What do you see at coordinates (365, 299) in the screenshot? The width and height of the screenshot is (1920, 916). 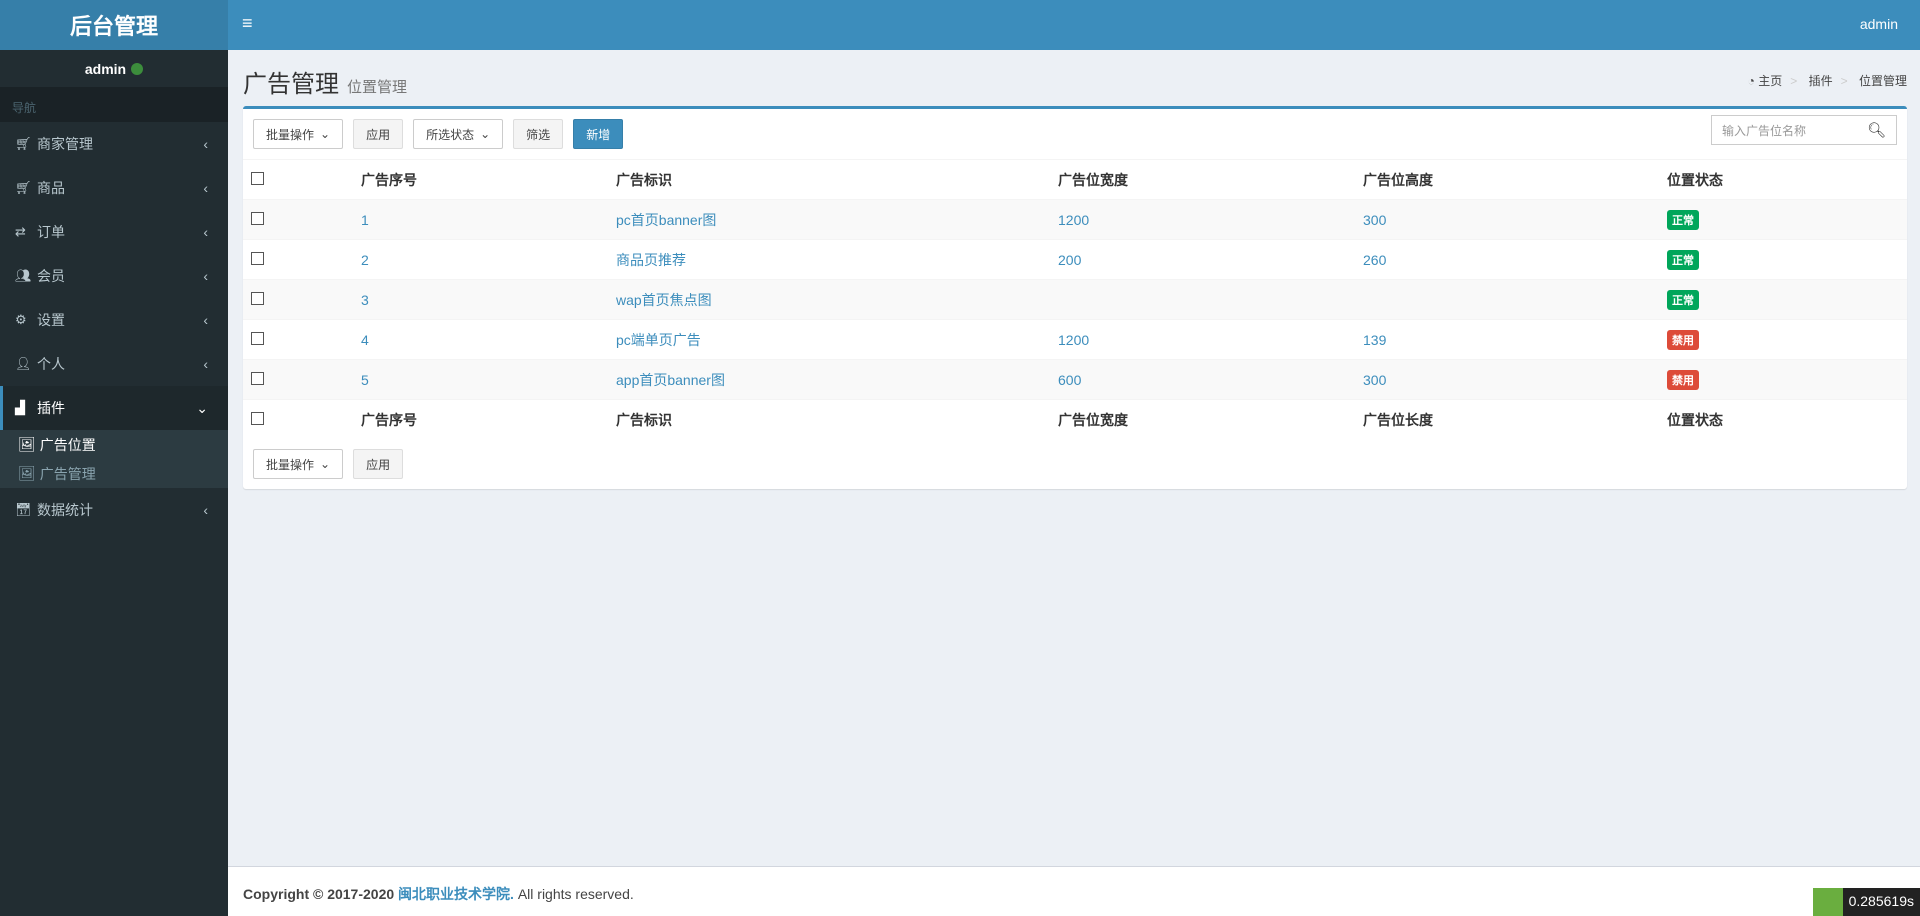 I see `row-id: 3` at bounding box center [365, 299].